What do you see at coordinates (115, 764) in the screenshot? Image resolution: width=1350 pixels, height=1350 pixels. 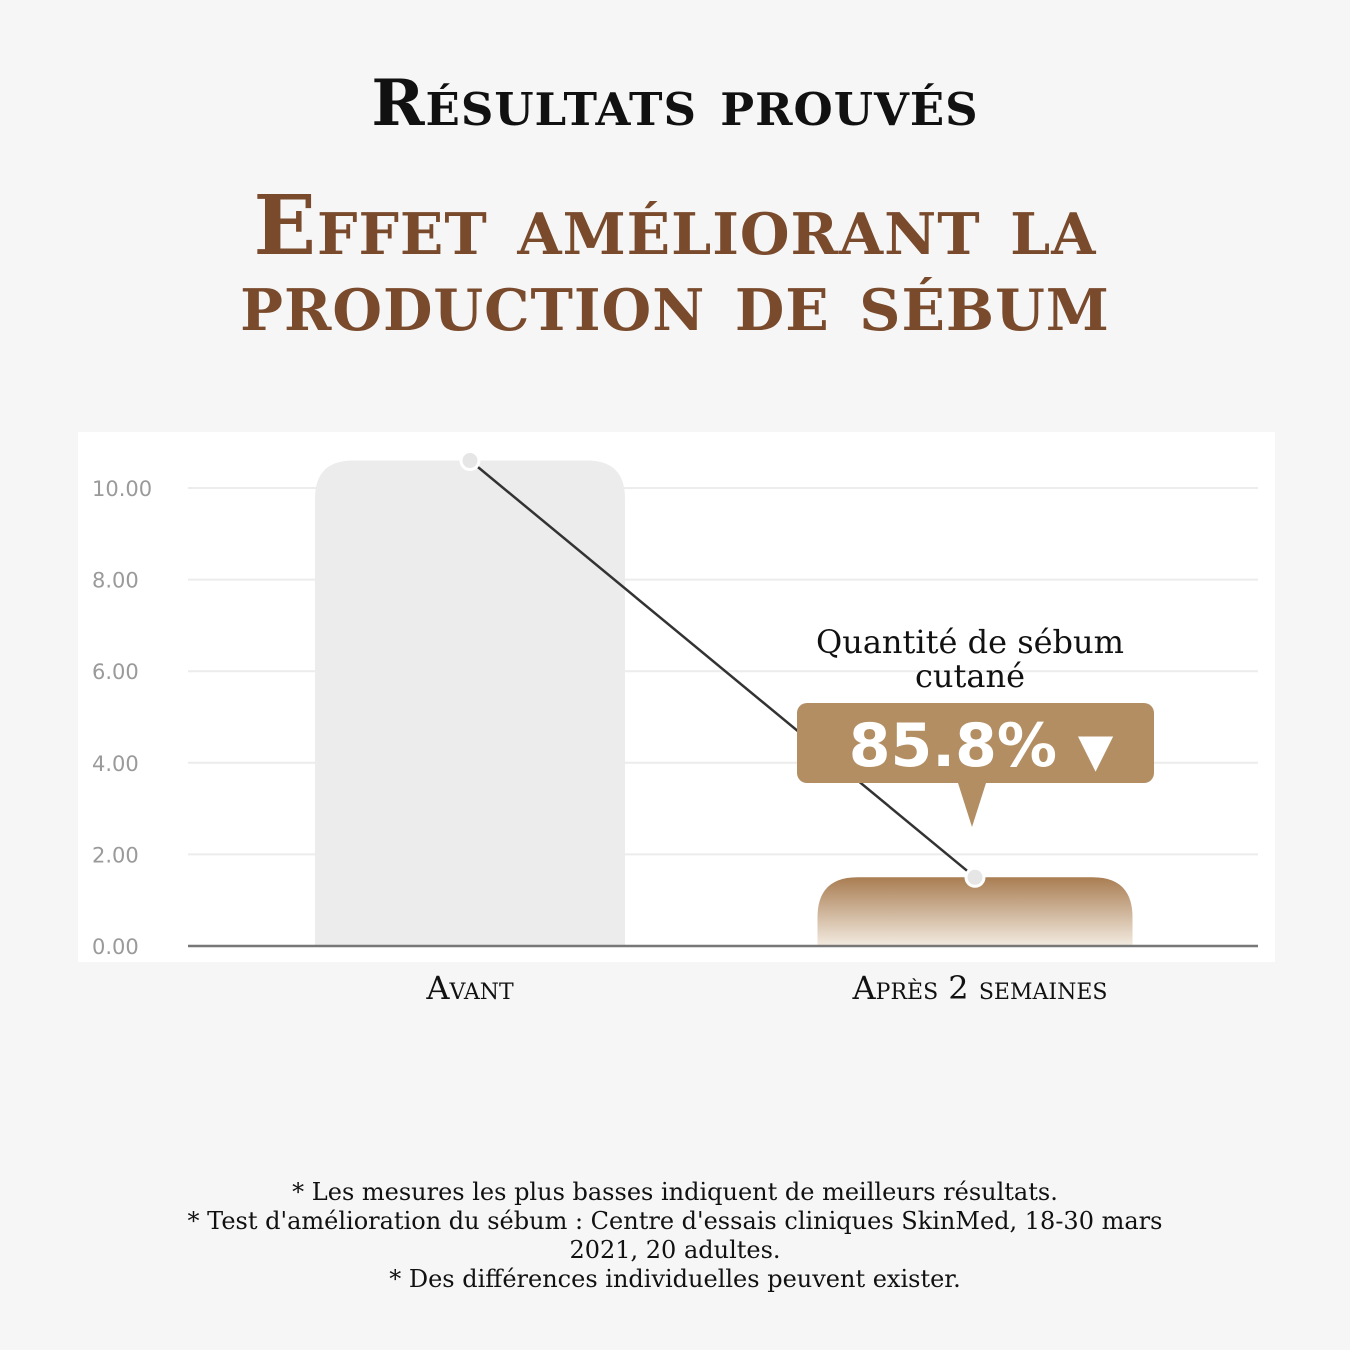 I see `y-tick-label: 4.00` at bounding box center [115, 764].